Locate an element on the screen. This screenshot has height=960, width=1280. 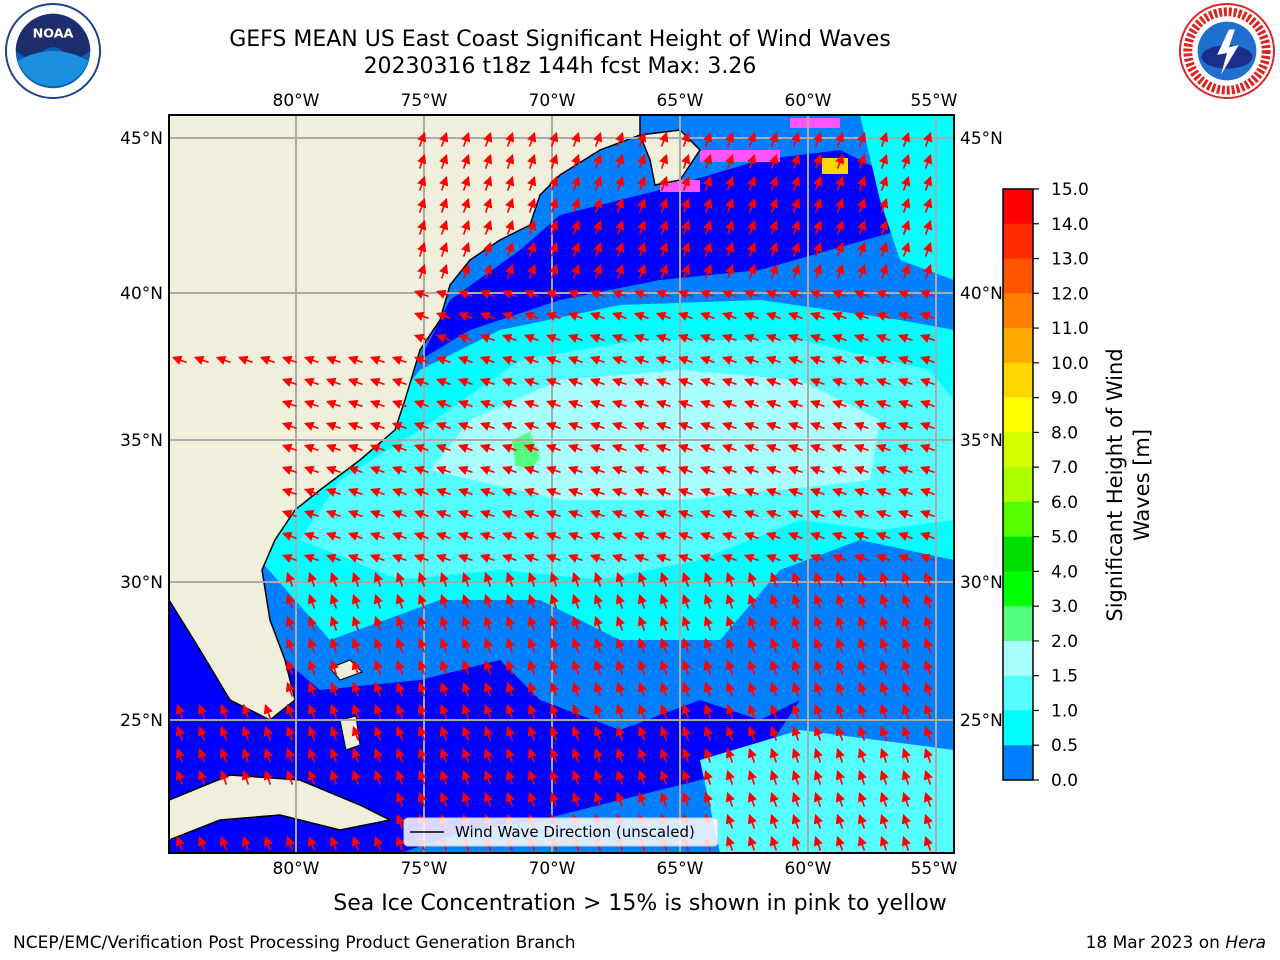
noaa-logo-icon: NOAA is located at coordinates (53, 51).